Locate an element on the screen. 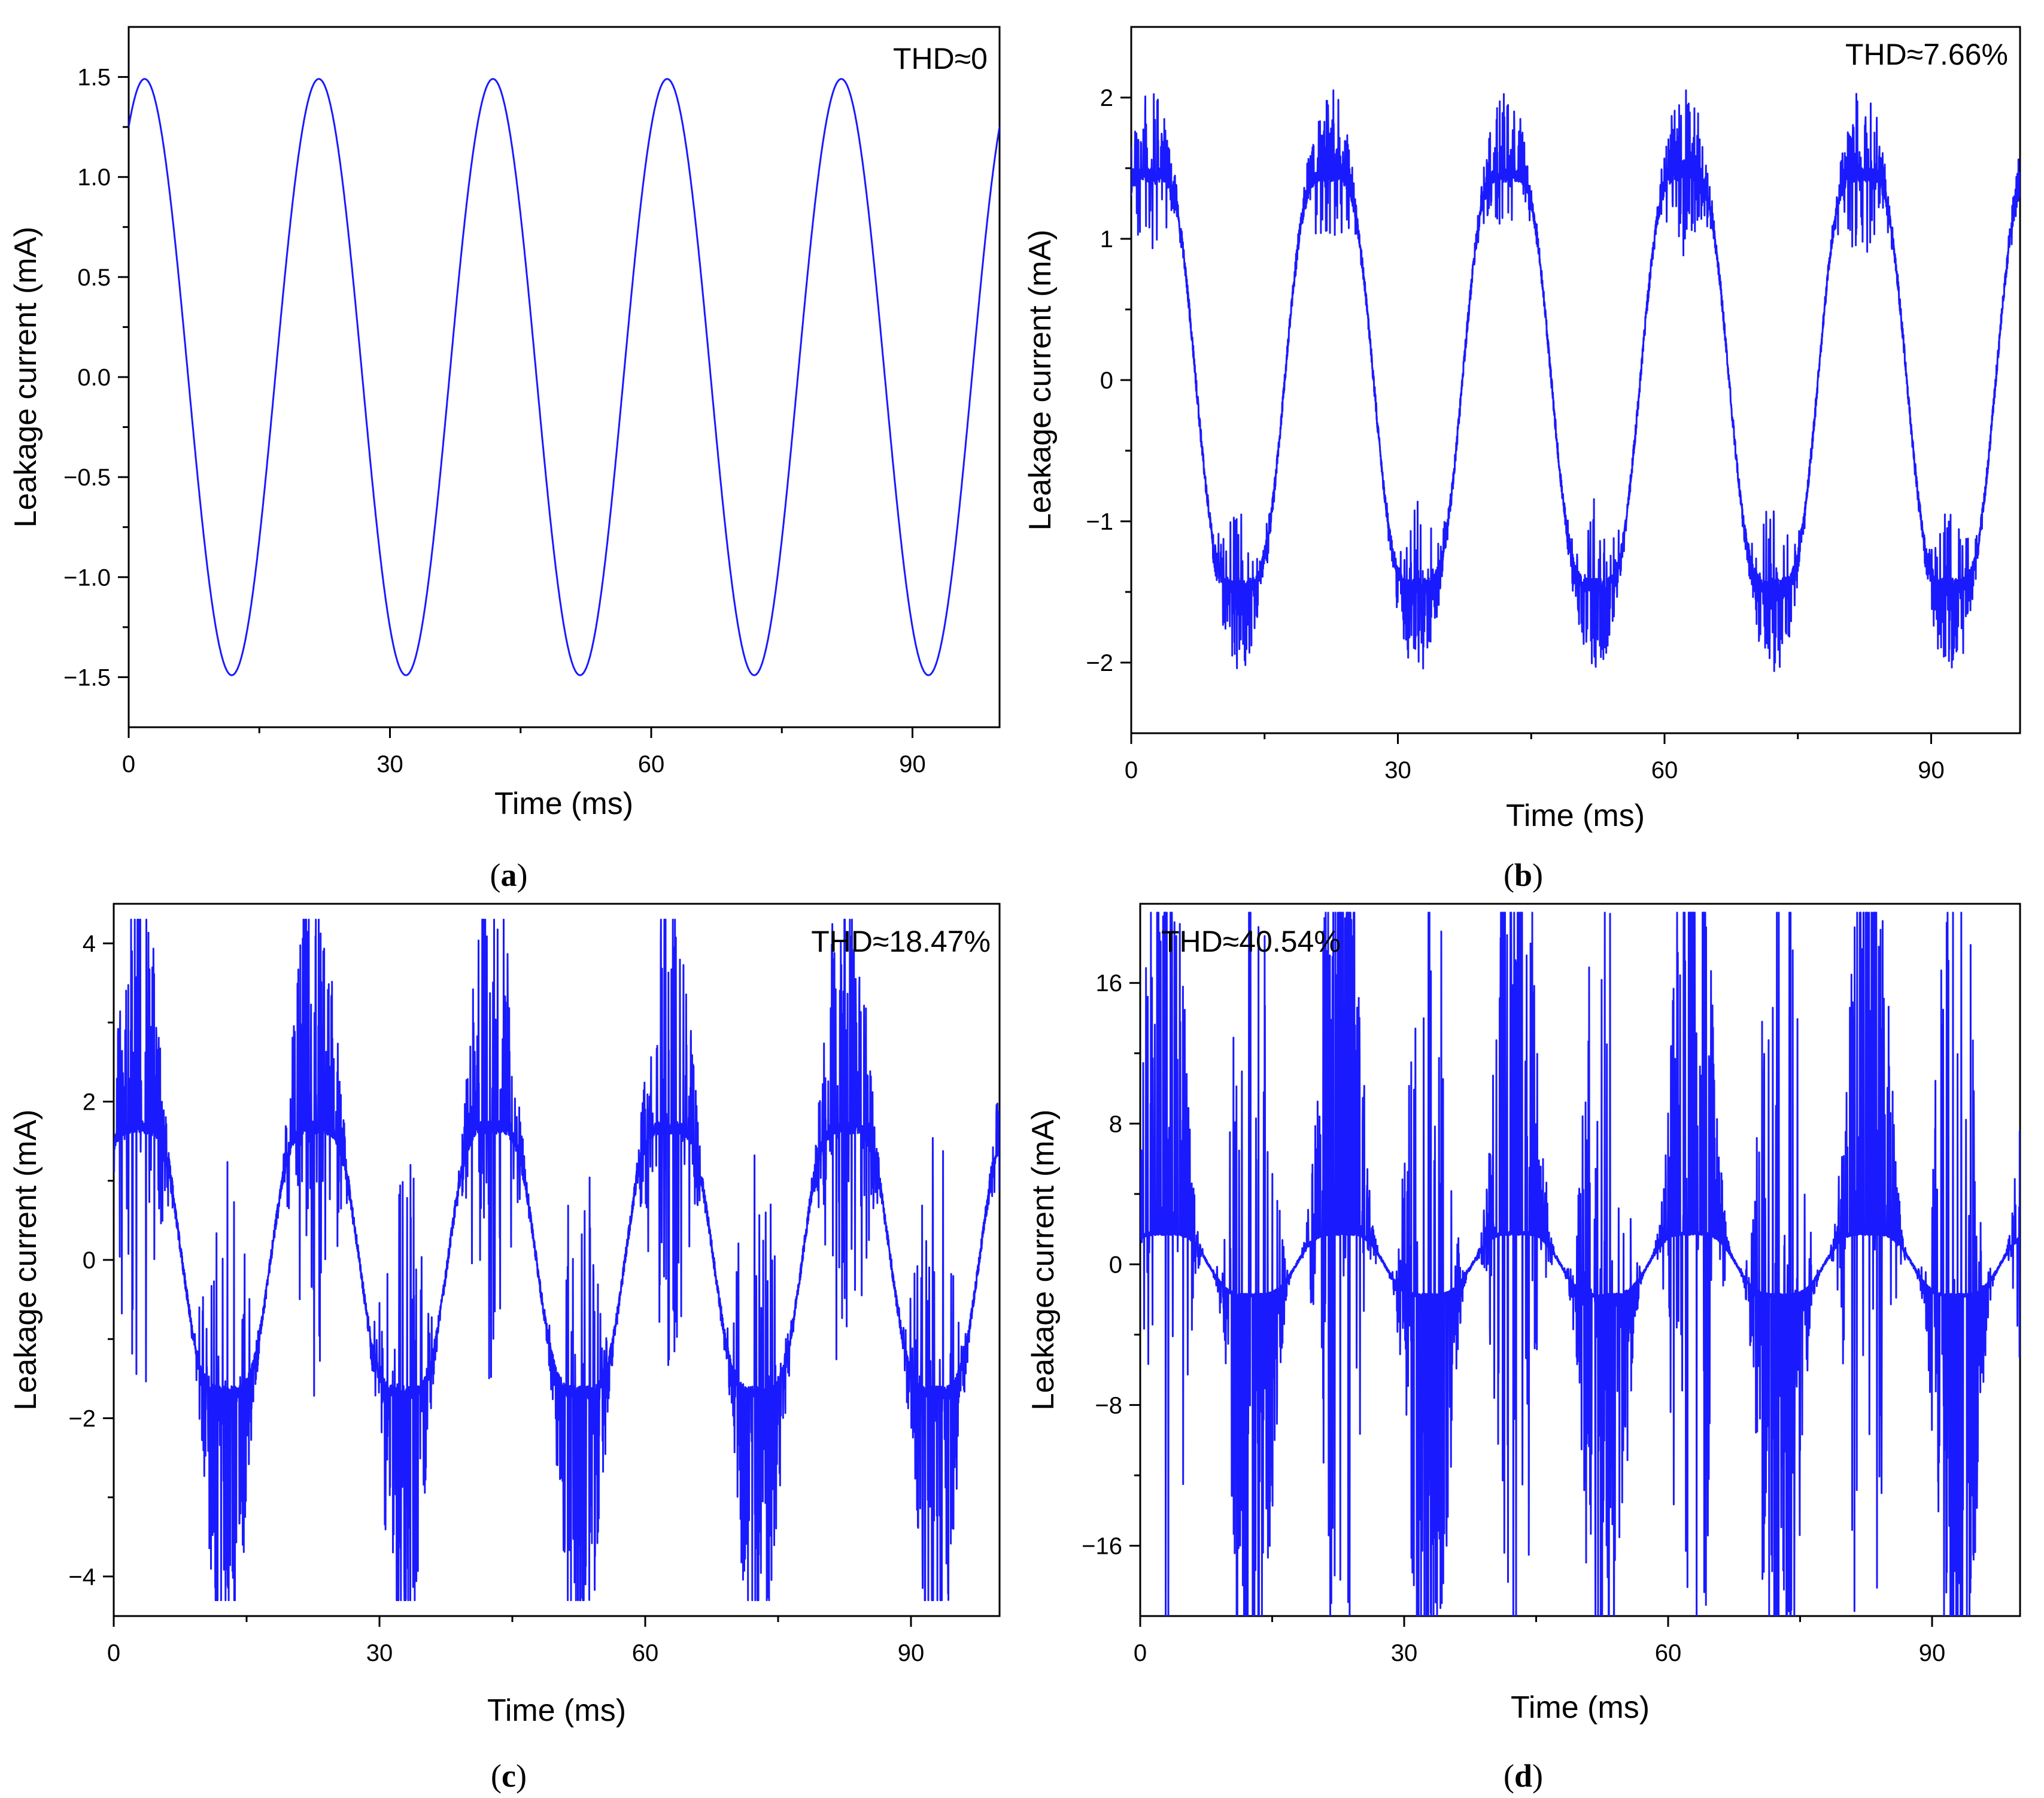 This screenshot has height=1798, width=2044. y-tick-label: 1 is located at coordinates (1106, 240).